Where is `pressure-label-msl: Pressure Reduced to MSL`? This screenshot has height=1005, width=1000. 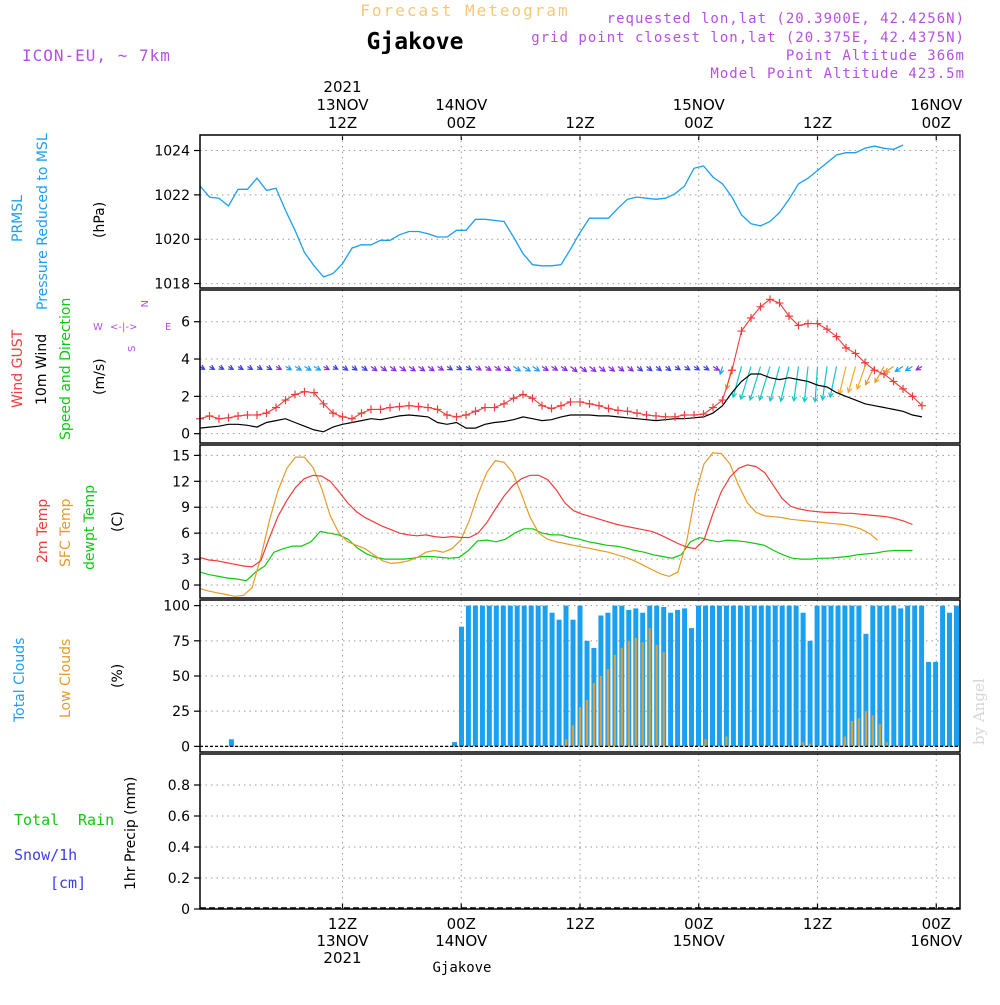
pressure-label-msl: Pressure Reduced to MSL is located at coordinates (43, 221).